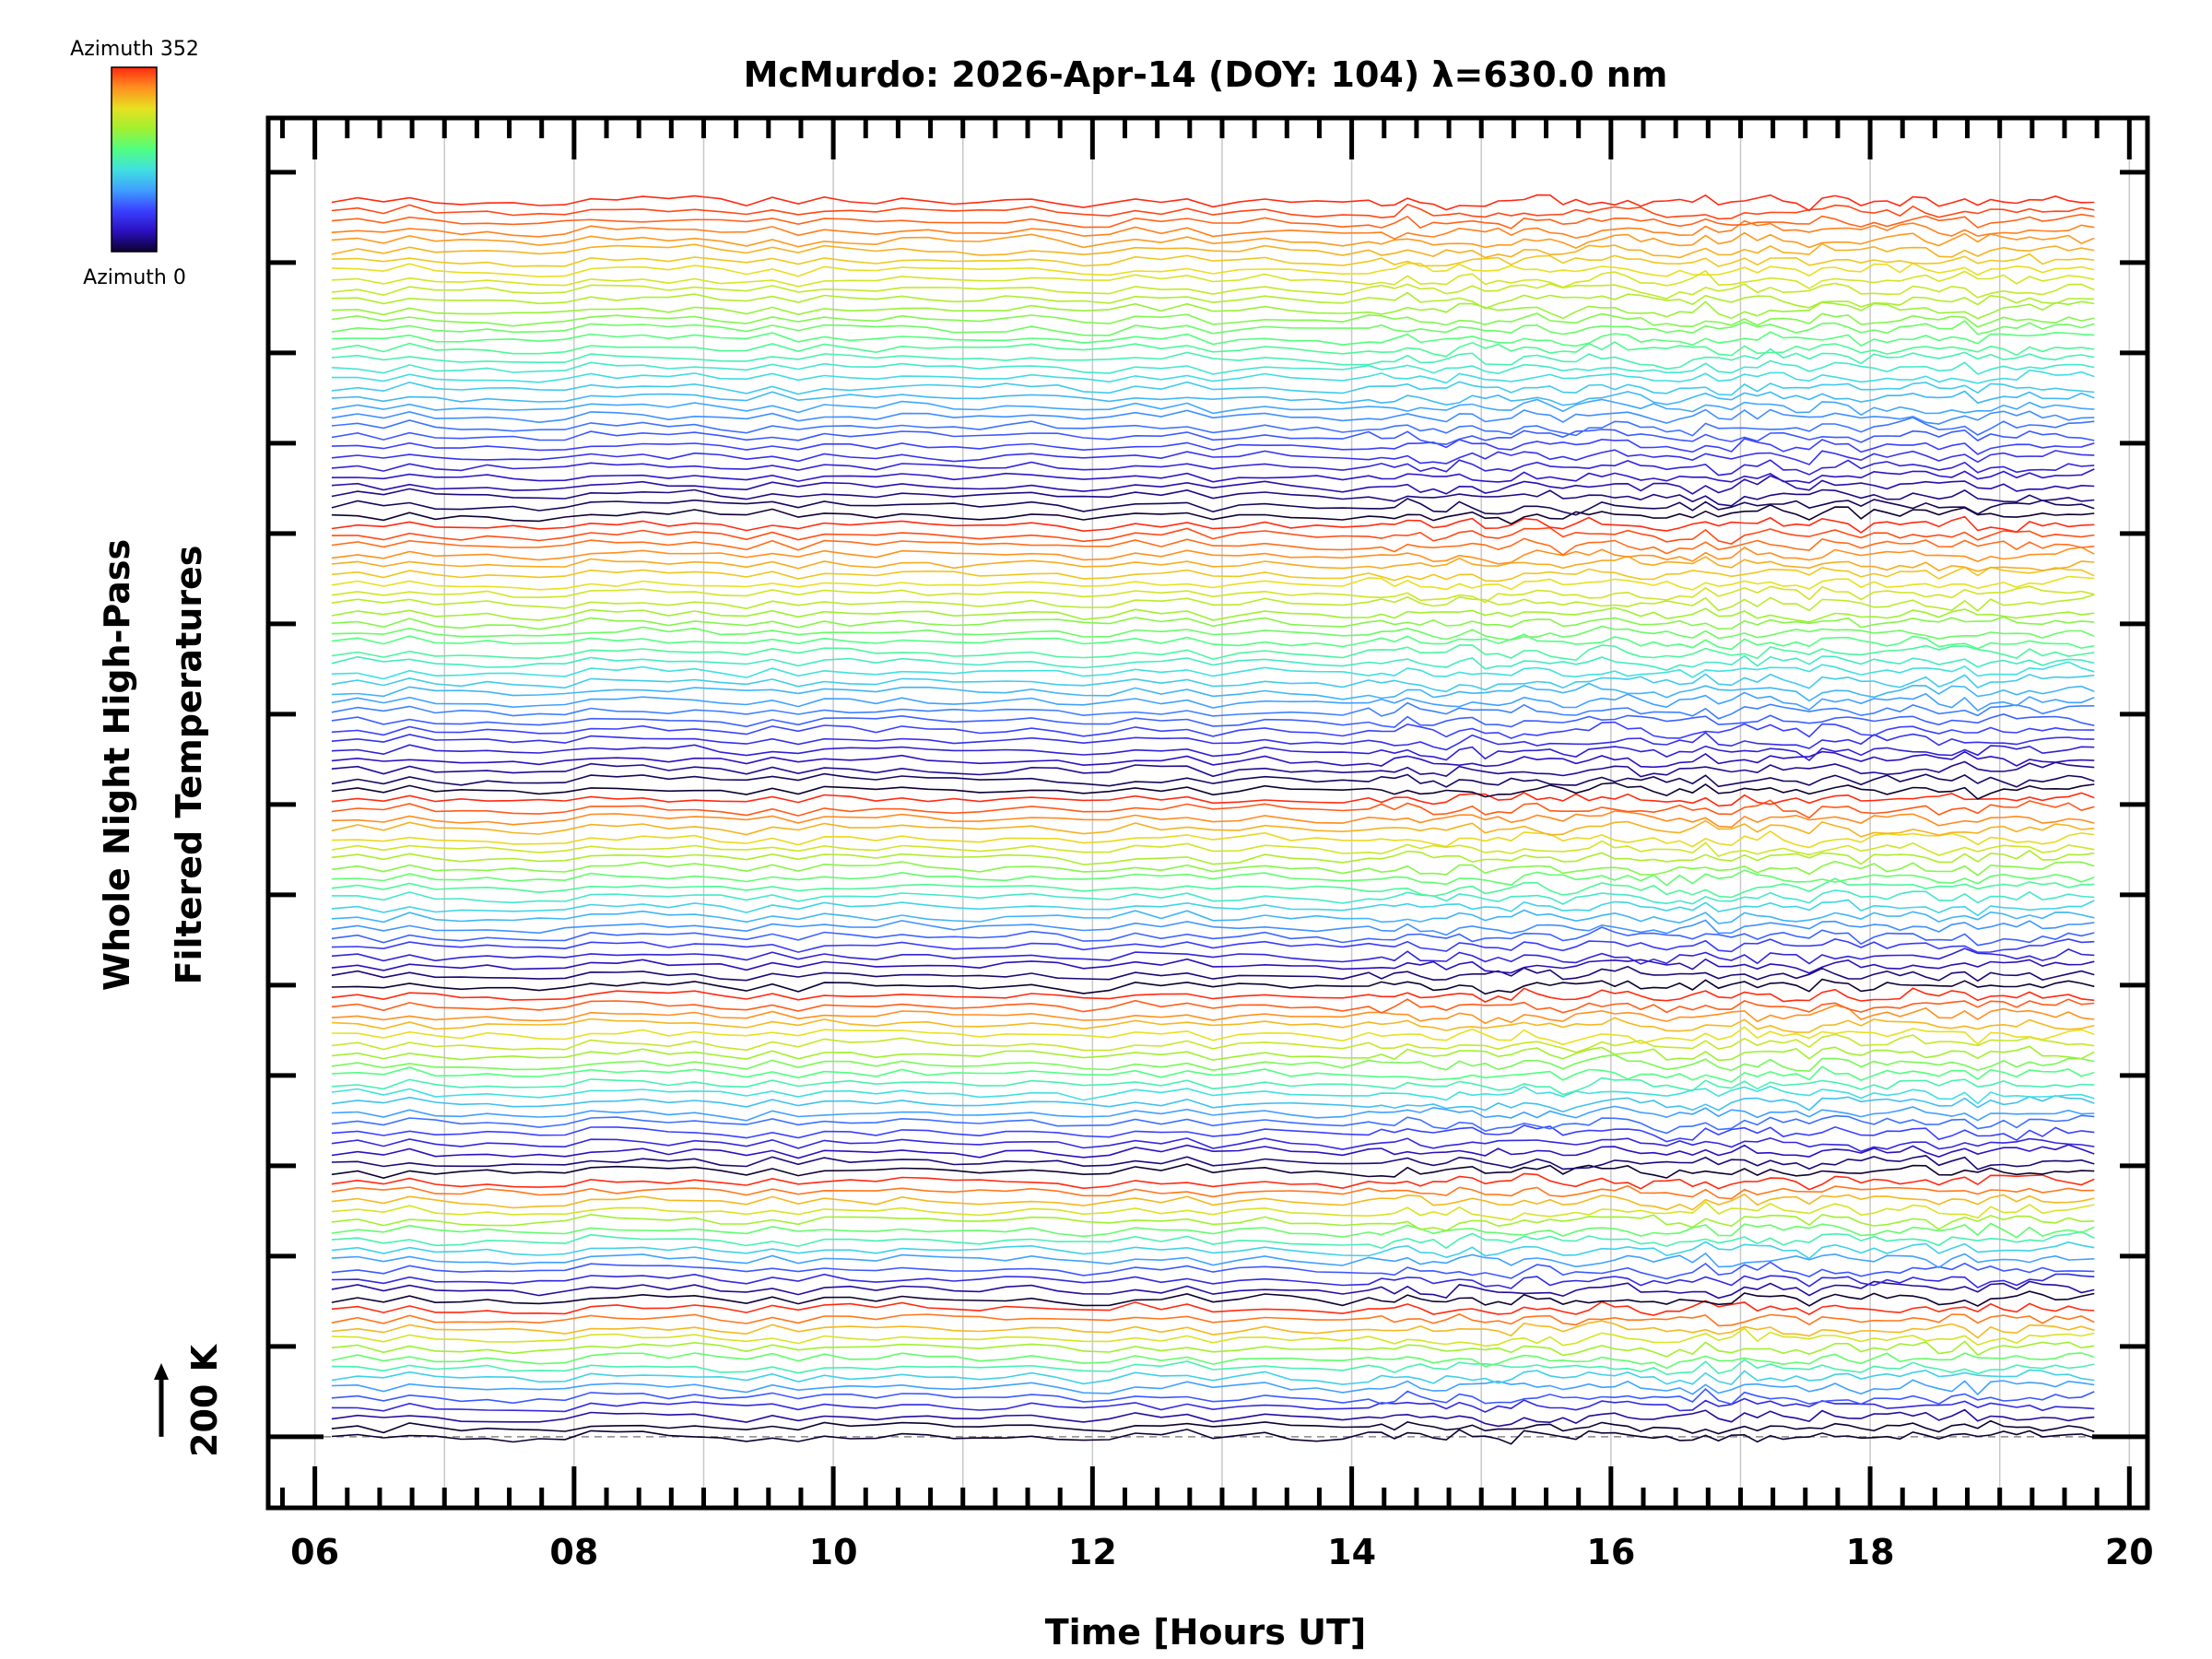 The height and width of the screenshot is (1659, 2212). Describe the element at coordinates (1870, 1552) in the screenshot. I see `x-tick-label: 18` at that location.